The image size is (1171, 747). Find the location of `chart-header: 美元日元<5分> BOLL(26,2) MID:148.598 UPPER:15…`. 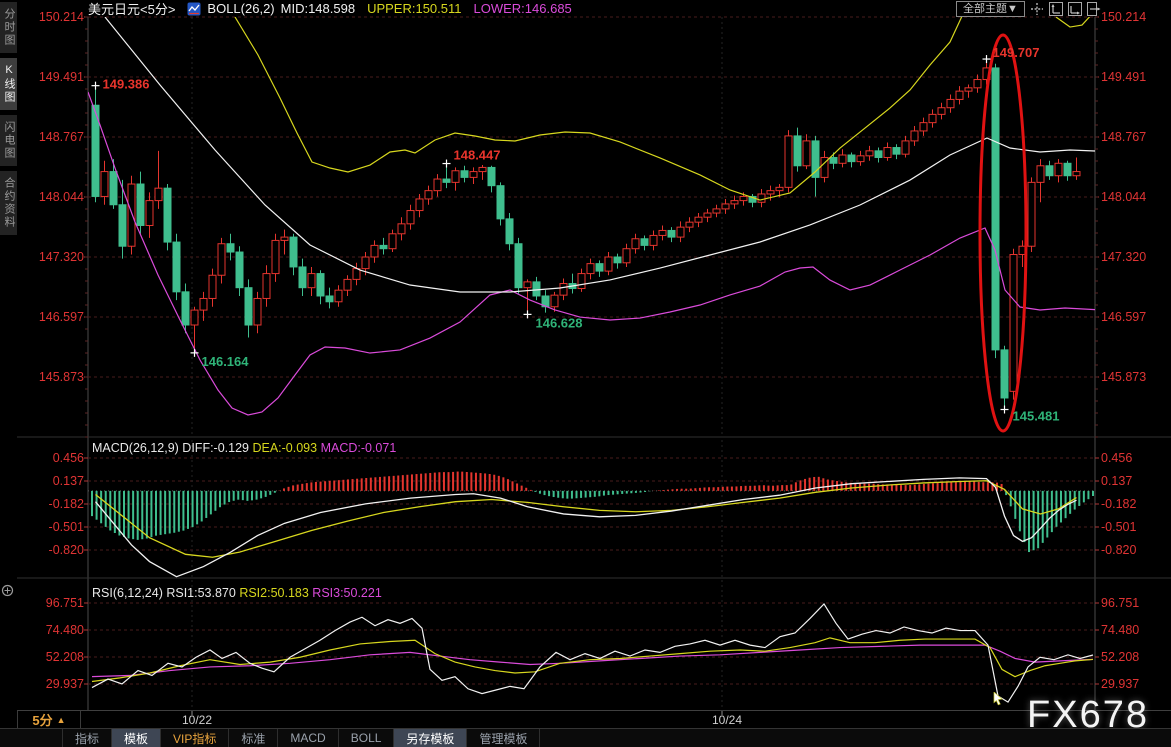

chart-header: 美元日元<5分> BOLL(26,2) MID:148.598 UPPER:15… is located at coordinates (330, 8).